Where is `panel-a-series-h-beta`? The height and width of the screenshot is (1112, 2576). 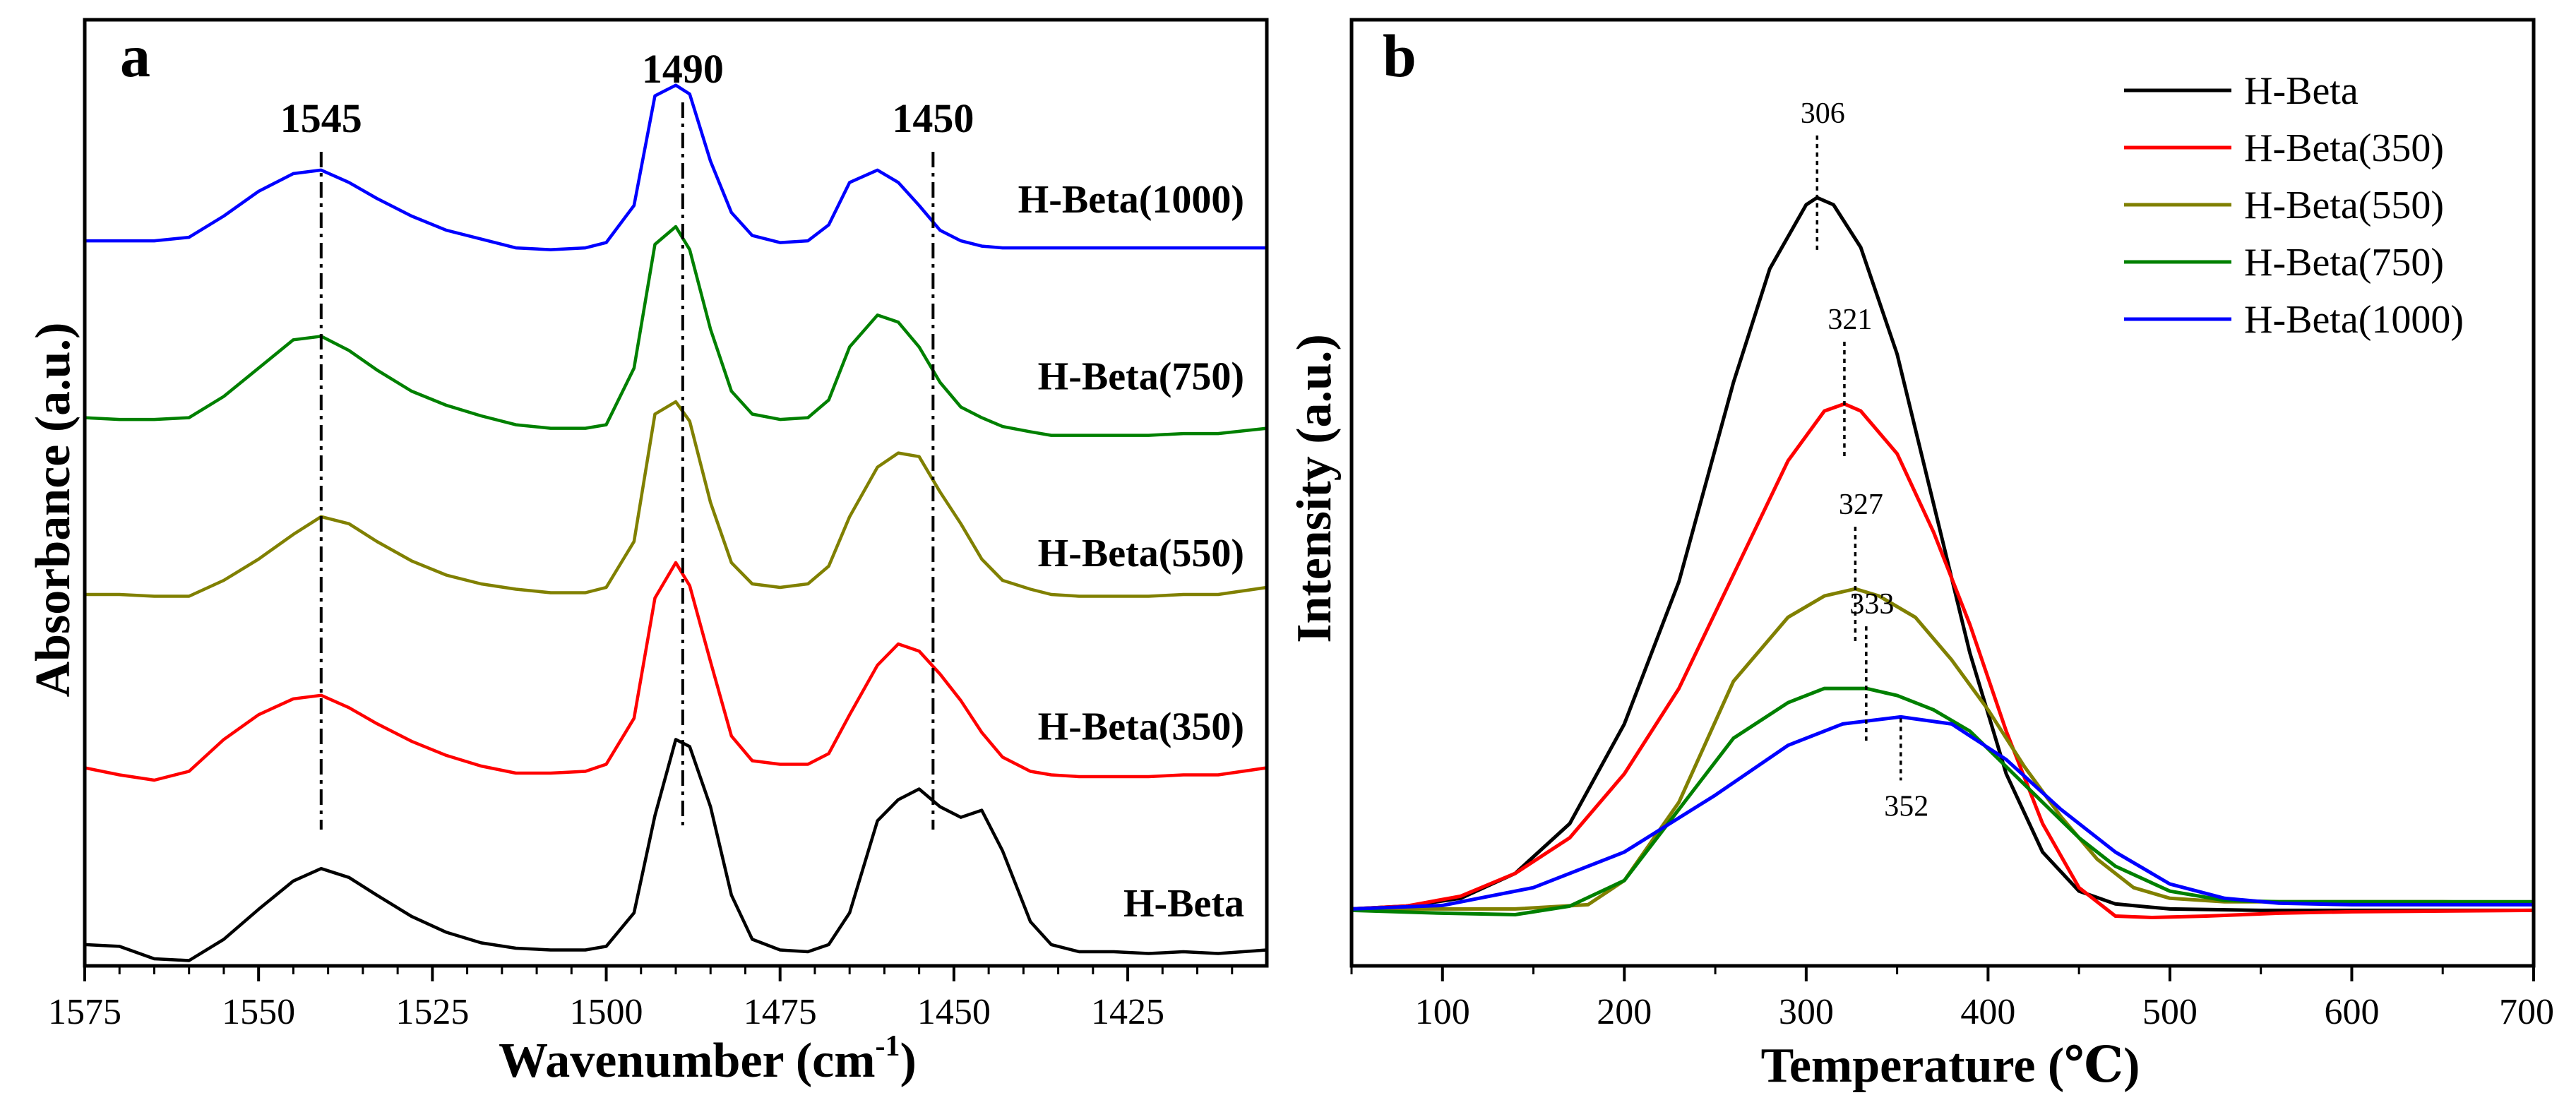 panel-a-series-h-beta is located at coordinates (676, 850).